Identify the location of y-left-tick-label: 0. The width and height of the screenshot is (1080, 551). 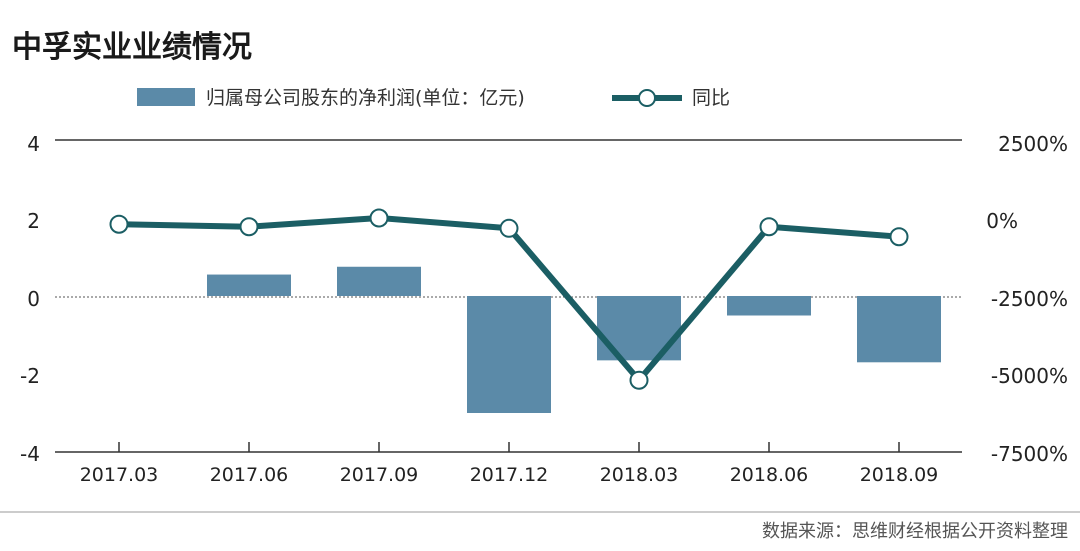
(33, 299).